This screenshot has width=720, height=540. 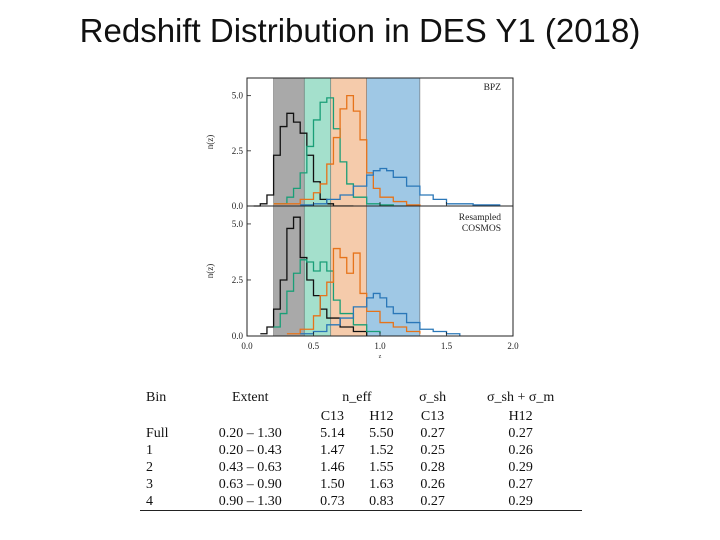 What do you see at coordinates (250, 397) in the screenshot?
I see `header-extent: Extent` at bounding box center [250, 397].